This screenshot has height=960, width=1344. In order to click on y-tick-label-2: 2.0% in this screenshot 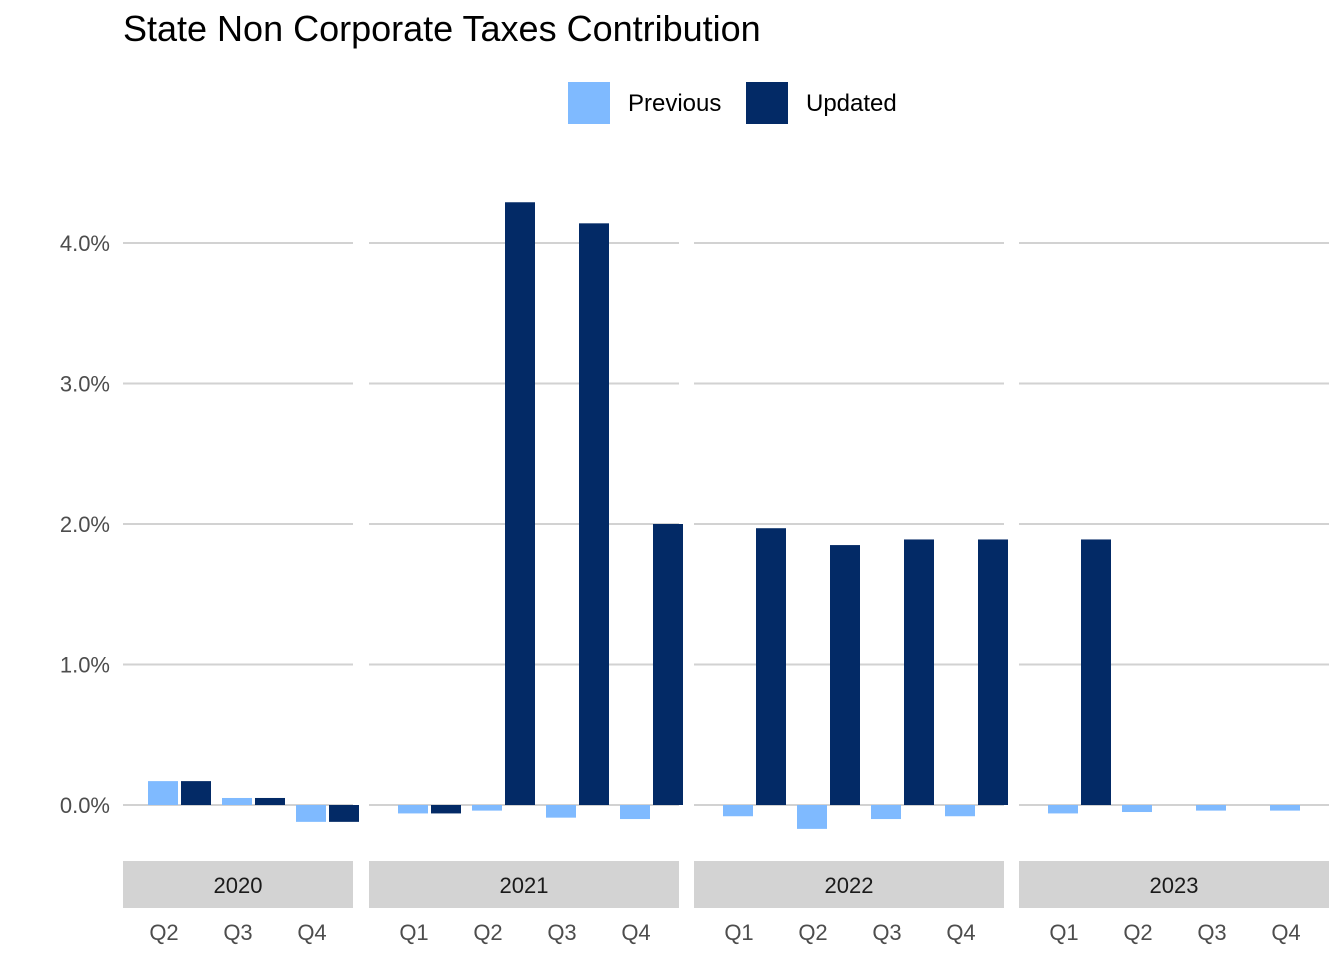, I will do `click(85, 524)`.